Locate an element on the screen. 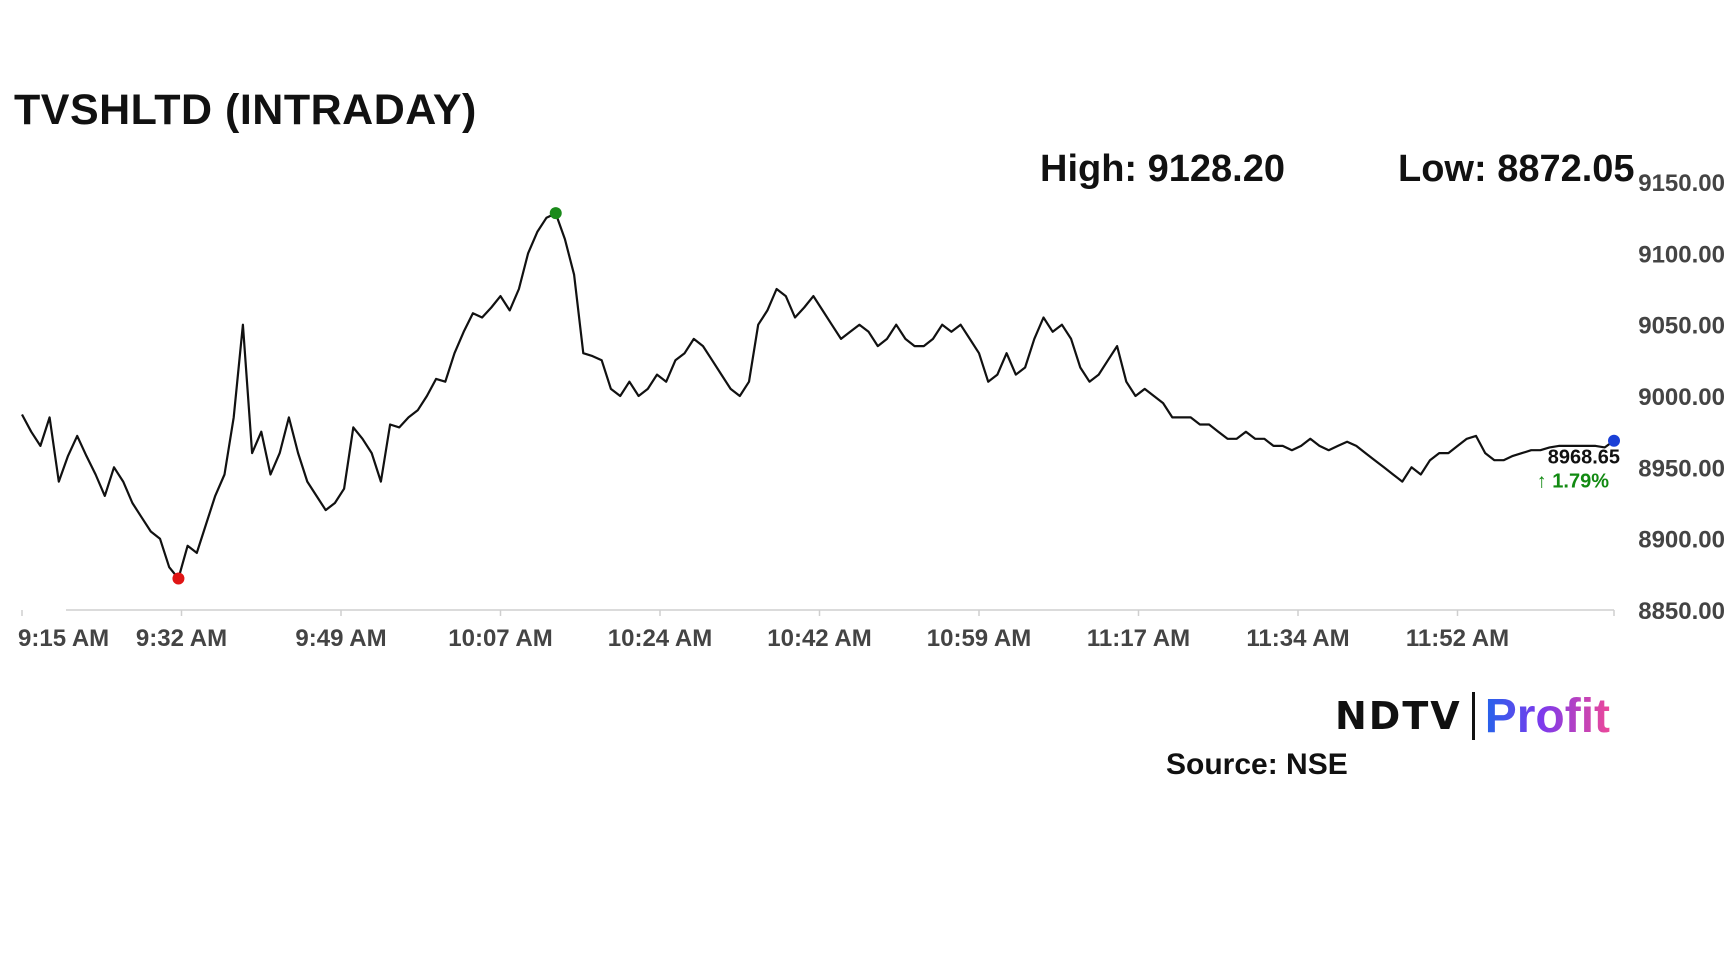  last-price-marker is located at coordinates (1614, 440).